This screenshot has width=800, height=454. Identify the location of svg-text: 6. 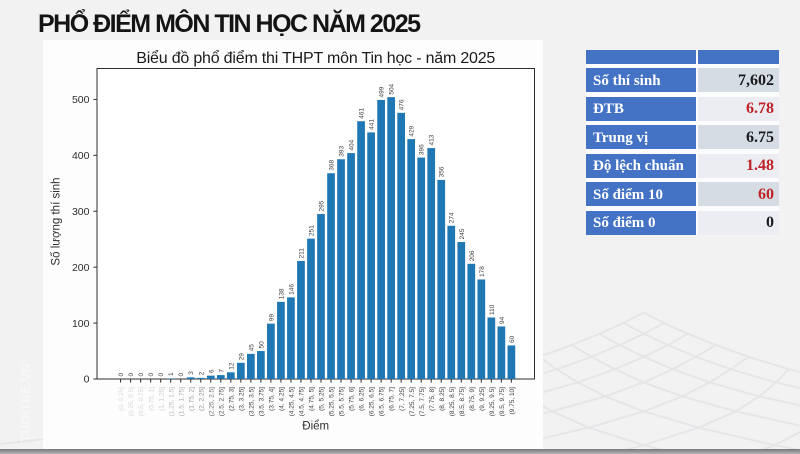
(211, 371).